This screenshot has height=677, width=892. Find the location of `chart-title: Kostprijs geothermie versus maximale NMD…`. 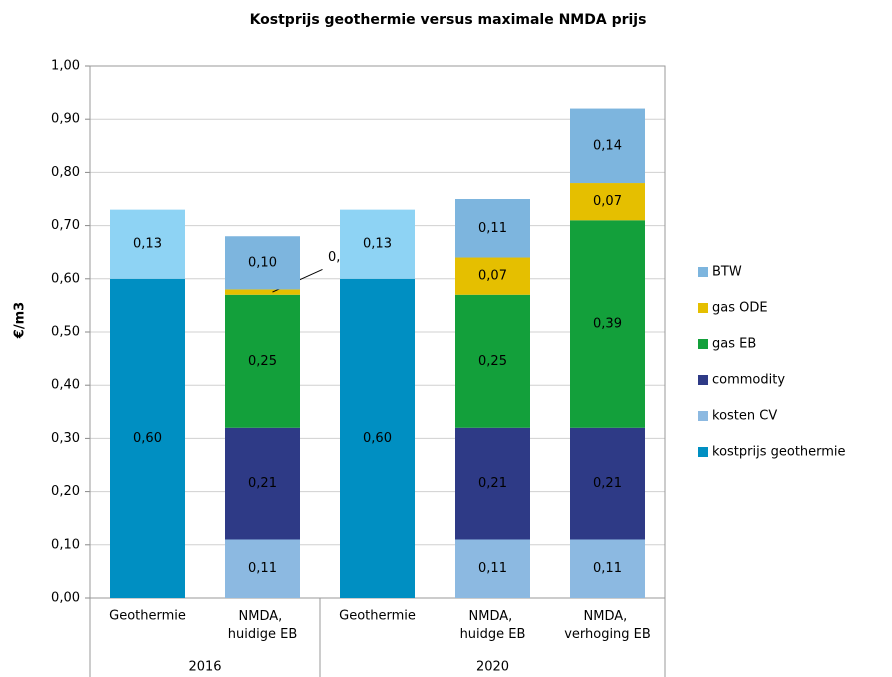

chart-title: Kostprijs geothermie versus maximale NMD… is located at coordinates (448, 20).